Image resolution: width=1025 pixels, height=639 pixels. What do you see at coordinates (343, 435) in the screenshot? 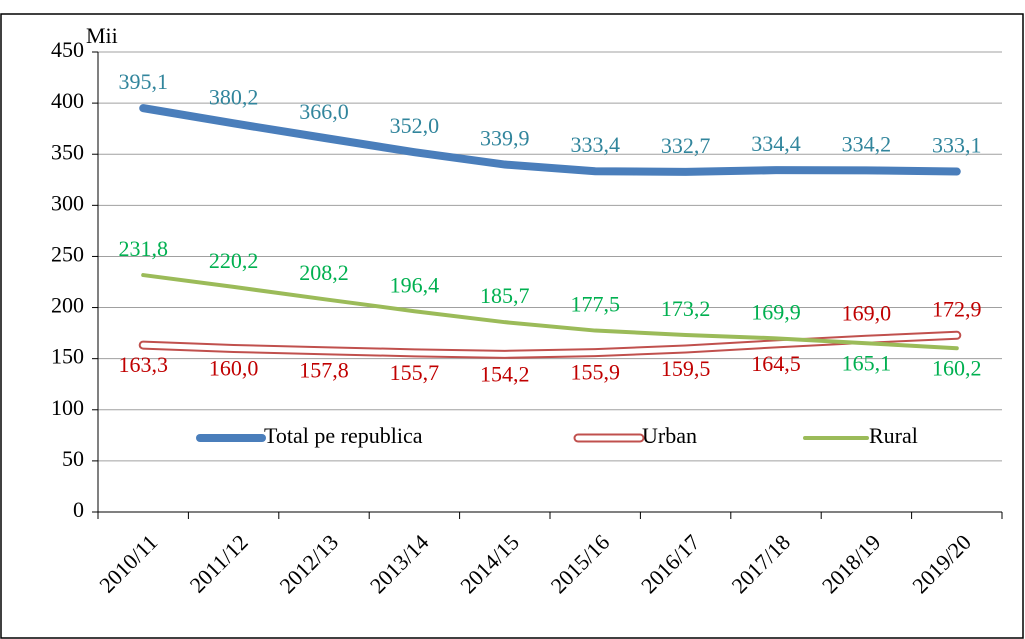
I see `legend-label: Total pe republica` at bounding box center [343, 435].